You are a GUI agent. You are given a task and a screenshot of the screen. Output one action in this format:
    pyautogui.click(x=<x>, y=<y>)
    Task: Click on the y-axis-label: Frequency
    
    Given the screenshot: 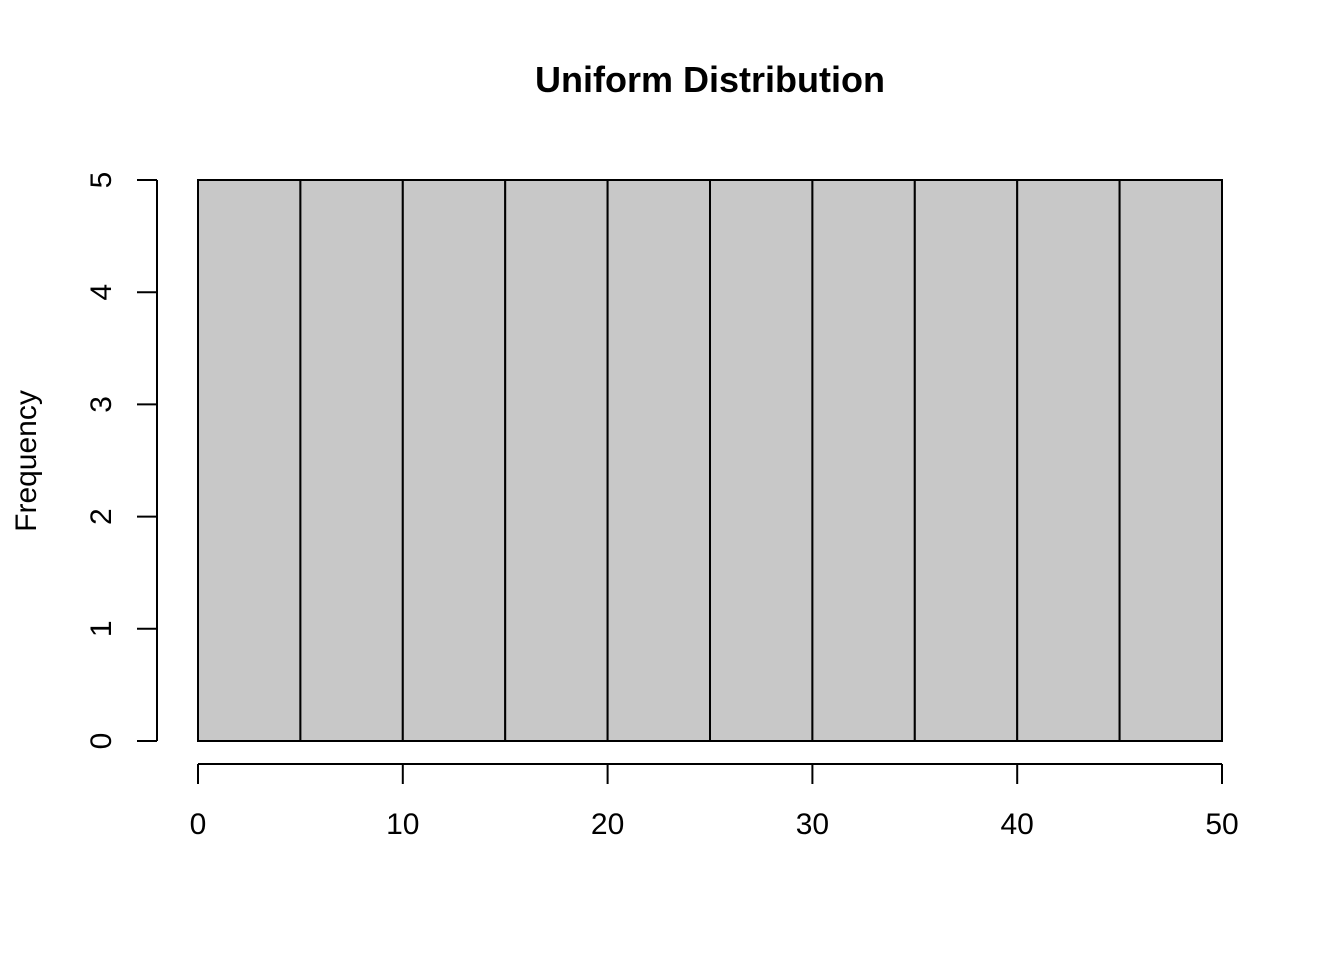 What is the action you would take?
    pyautogui.click(x=26, y=461)
    